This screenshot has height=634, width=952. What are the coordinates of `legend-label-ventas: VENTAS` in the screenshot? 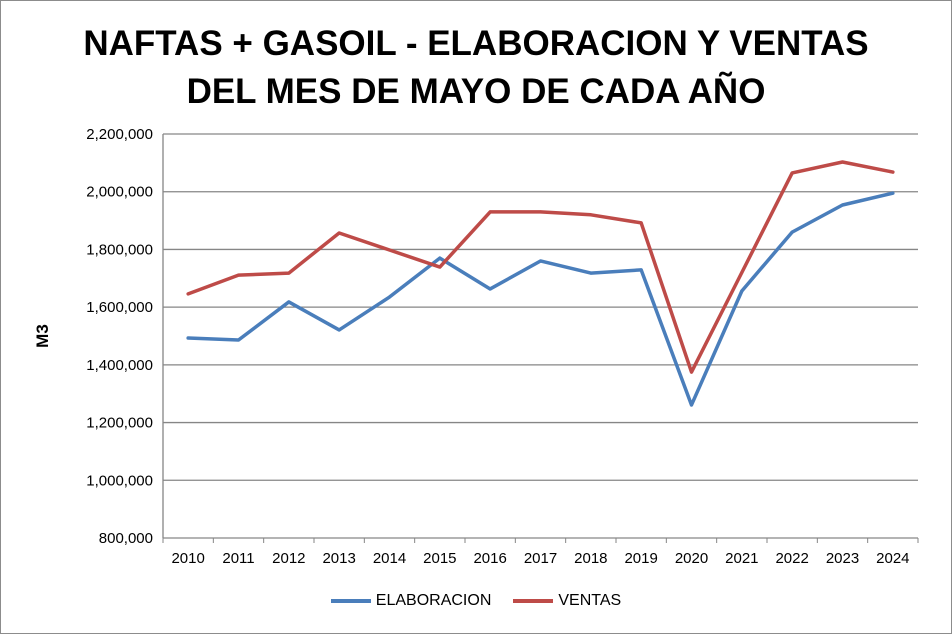 It's located at (590, 600).